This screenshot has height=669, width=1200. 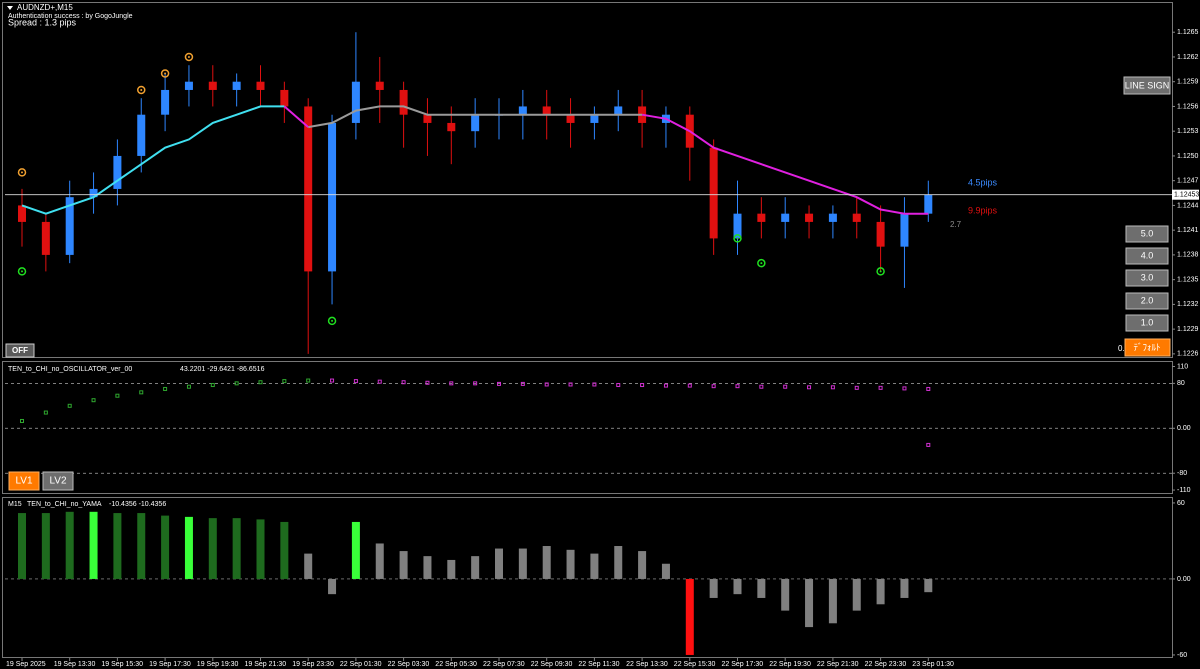 What do you see at coordinates (15, 504) in the screenshot?
I see `histogram-timeframe: M15` at bounding box center [15, 504].